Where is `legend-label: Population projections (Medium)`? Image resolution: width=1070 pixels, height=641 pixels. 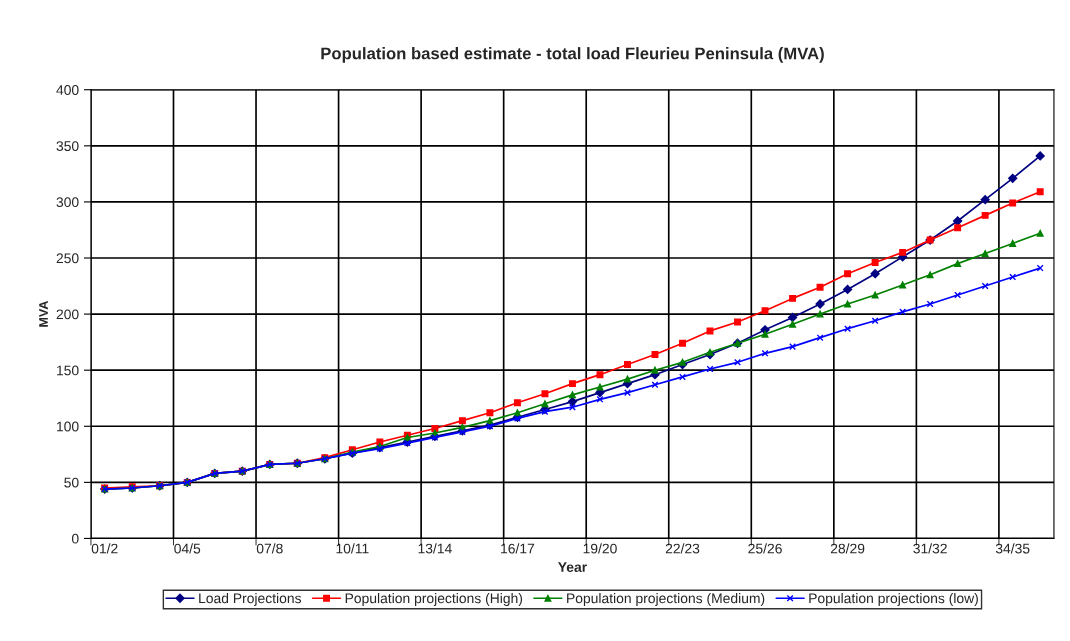
legend-label: Population projections (Medium) is located at coordinates (666, 599).